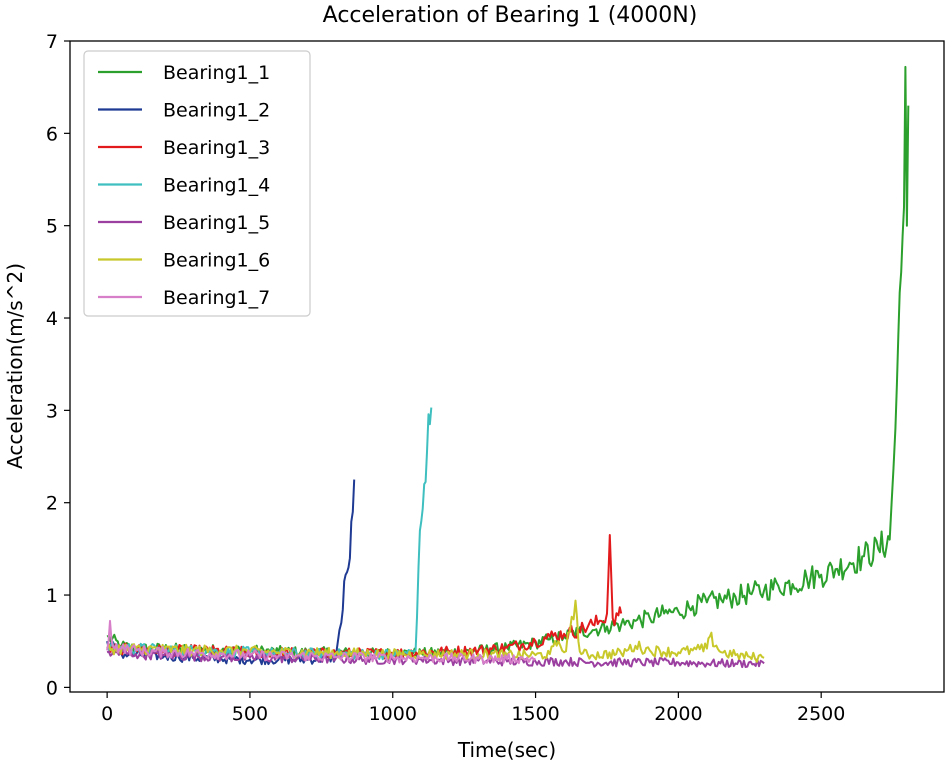 Image resolution: width=950 pixels, height=767 pixels. What do you see at coordinates (216, 223) in the screenshot?
I see `legend-label-bearing1-5: Bearing1_5` at bounding box center [216, 223].